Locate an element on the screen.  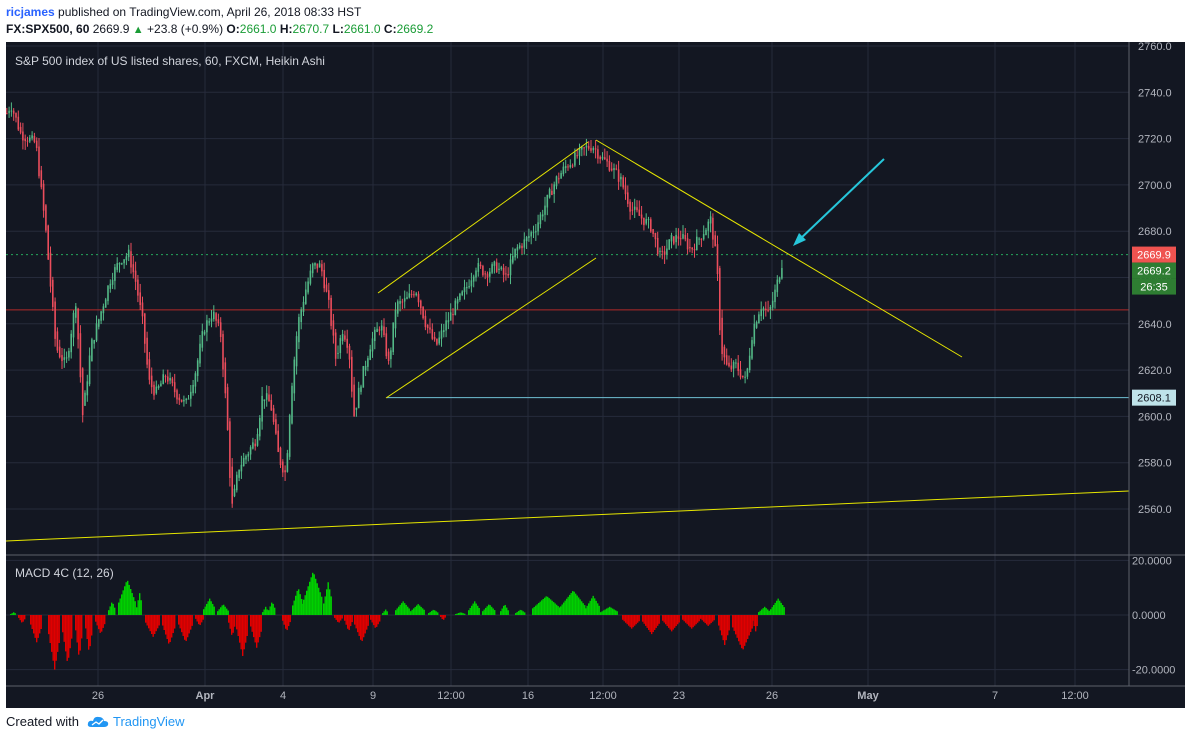
tradingview-cloud-icon is located at coordinates (98, 722).